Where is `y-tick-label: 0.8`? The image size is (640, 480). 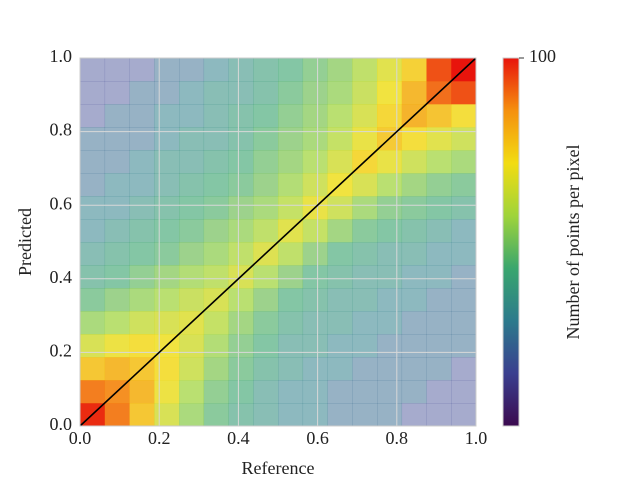
y-tick-label: 0.8 is located at coordinates (61, 130).